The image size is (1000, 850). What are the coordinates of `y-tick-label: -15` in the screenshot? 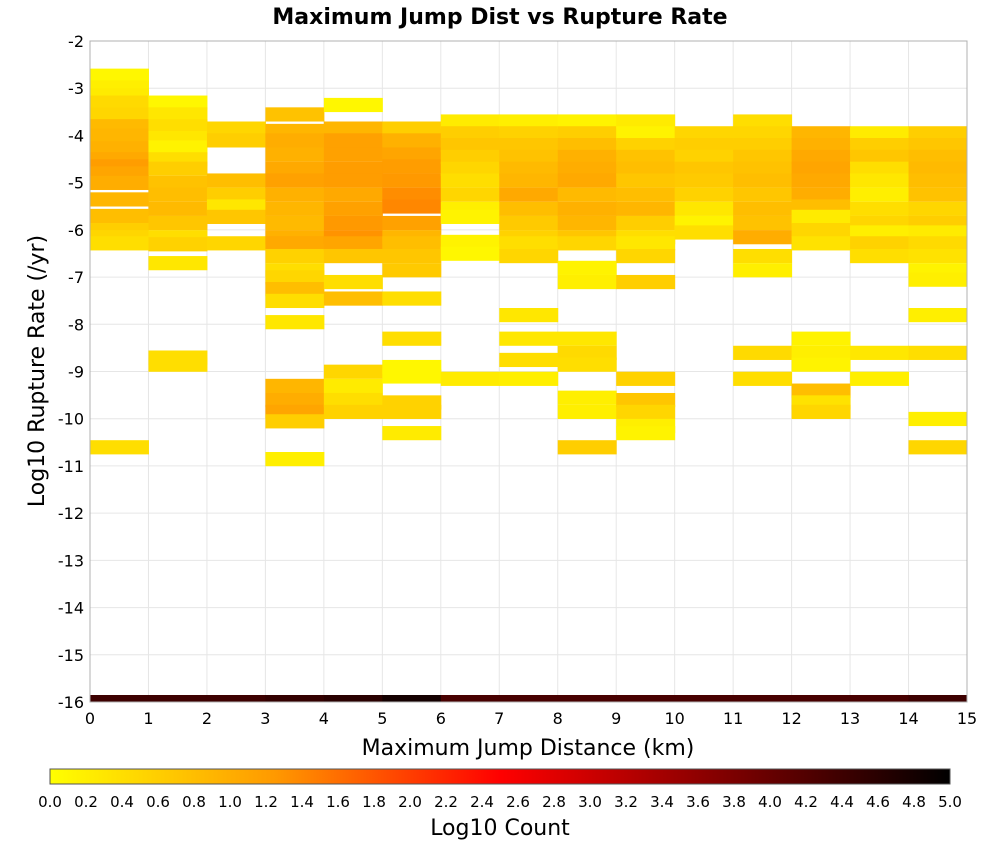 It's located at (71, 655).